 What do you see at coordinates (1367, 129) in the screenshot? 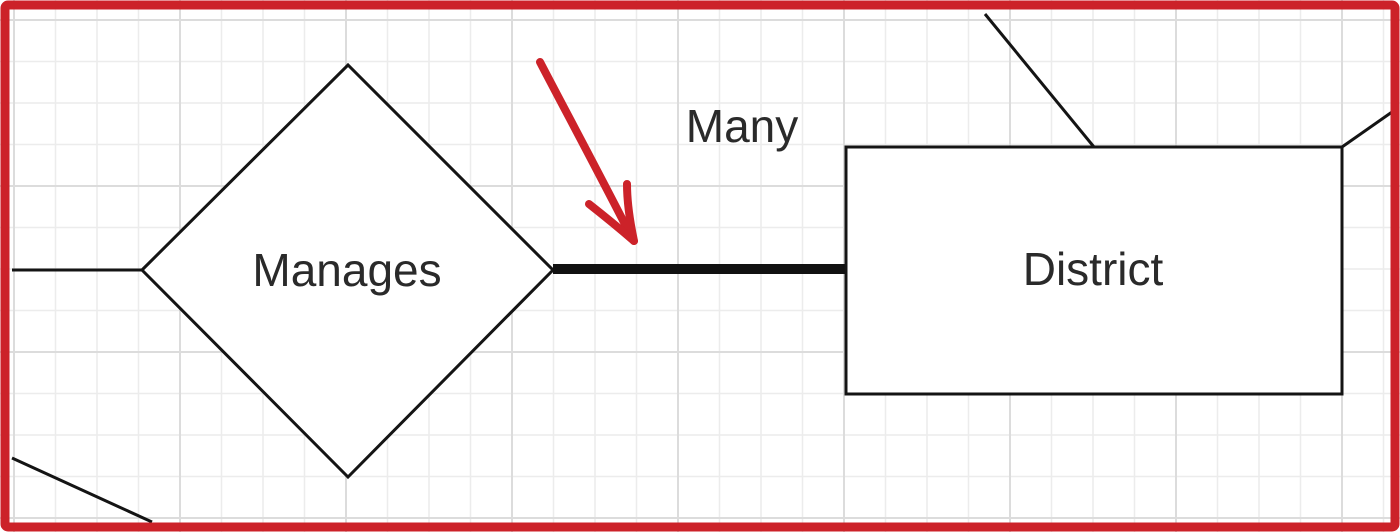
I see `right-connector-line` at bounding box center [1367, 129].